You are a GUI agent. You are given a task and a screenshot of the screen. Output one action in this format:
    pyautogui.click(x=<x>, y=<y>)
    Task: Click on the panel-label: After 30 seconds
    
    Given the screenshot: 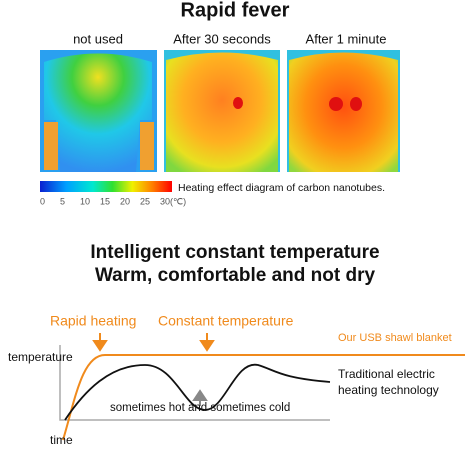 What is the action you would take?
    pyautogui.click(x=222, y=38)
    